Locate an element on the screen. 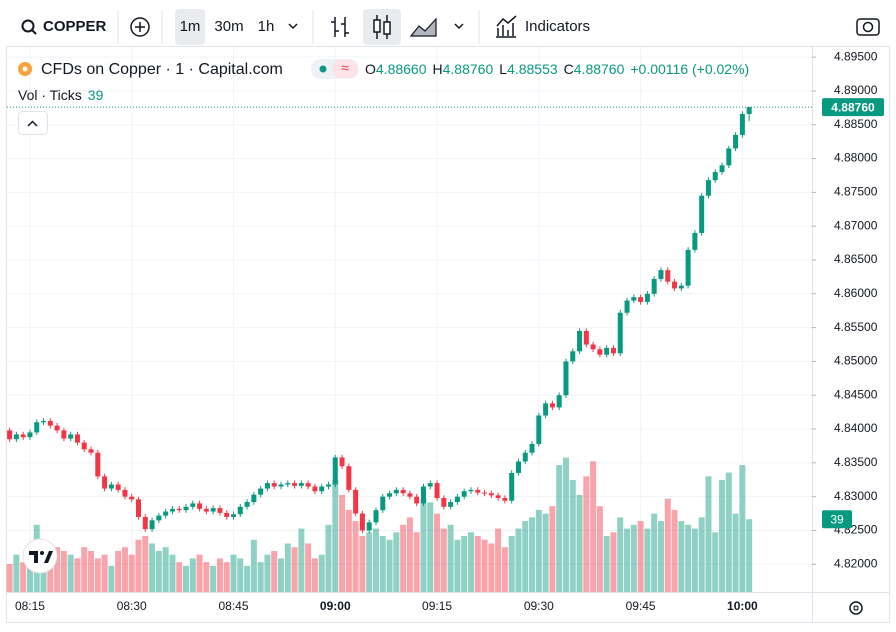 This screenshot has height=632, width=896. interval-button: 1m is located at coordinates (190, 26).